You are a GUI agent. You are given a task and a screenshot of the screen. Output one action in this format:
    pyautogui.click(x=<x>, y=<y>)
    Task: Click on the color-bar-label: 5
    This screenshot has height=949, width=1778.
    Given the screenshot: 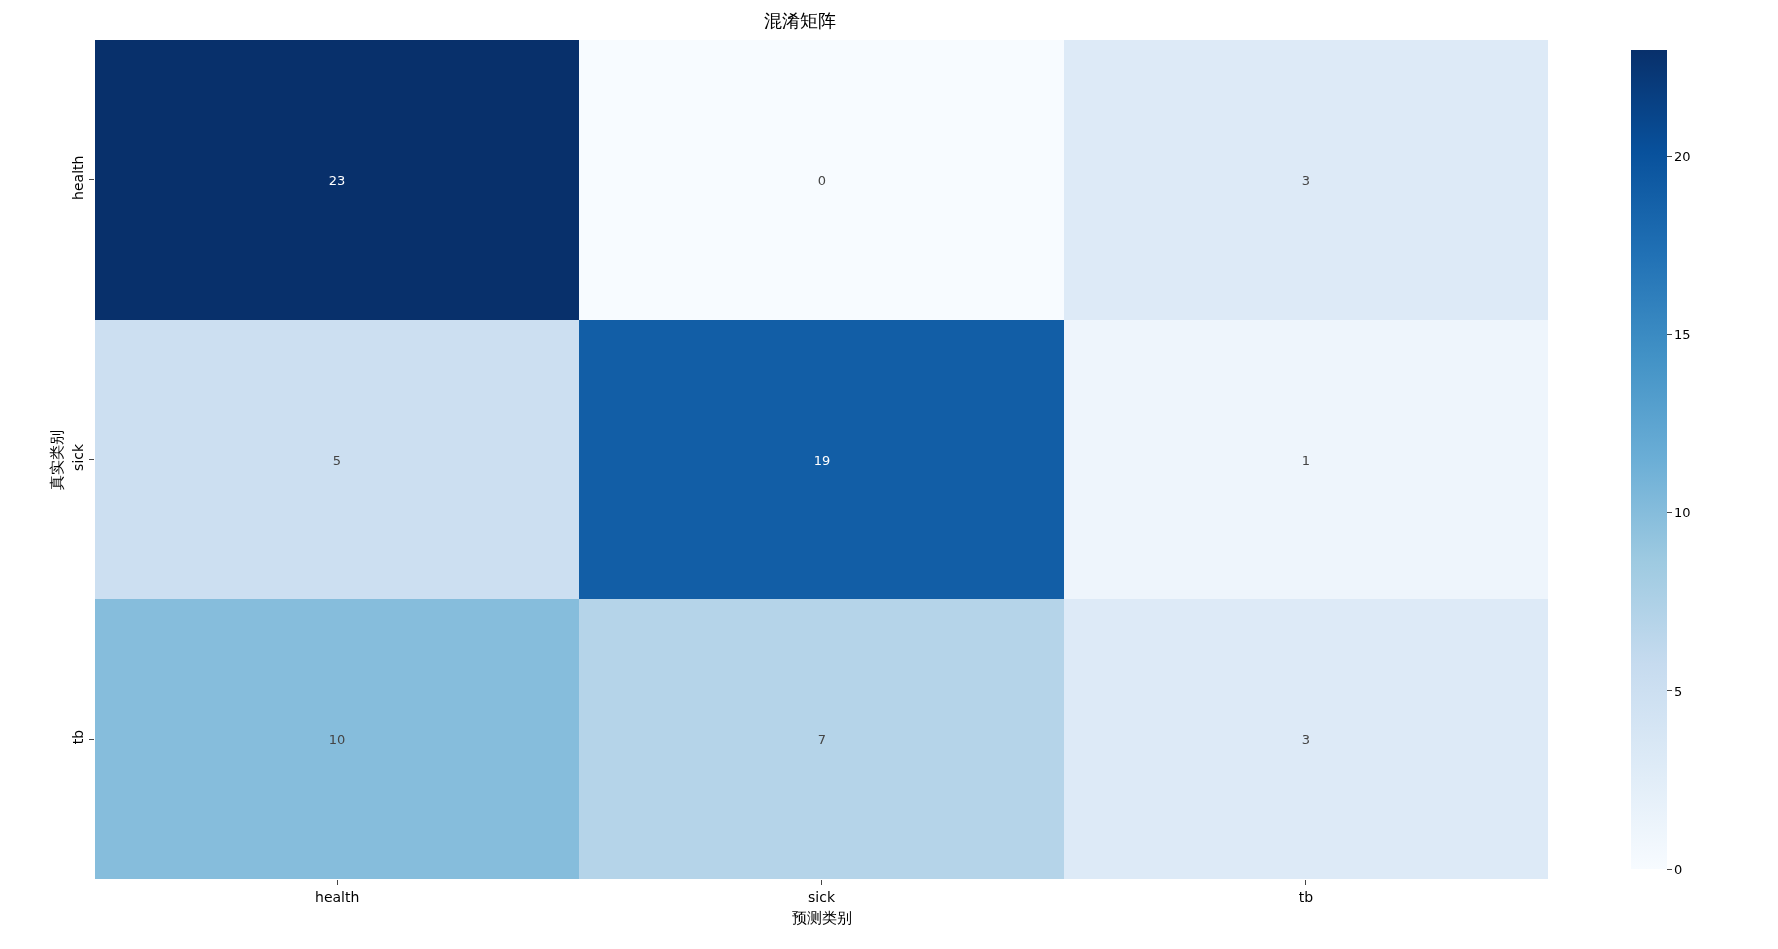 What is the action you would take?
    pyautogui.click(x=1678, y=691)
    